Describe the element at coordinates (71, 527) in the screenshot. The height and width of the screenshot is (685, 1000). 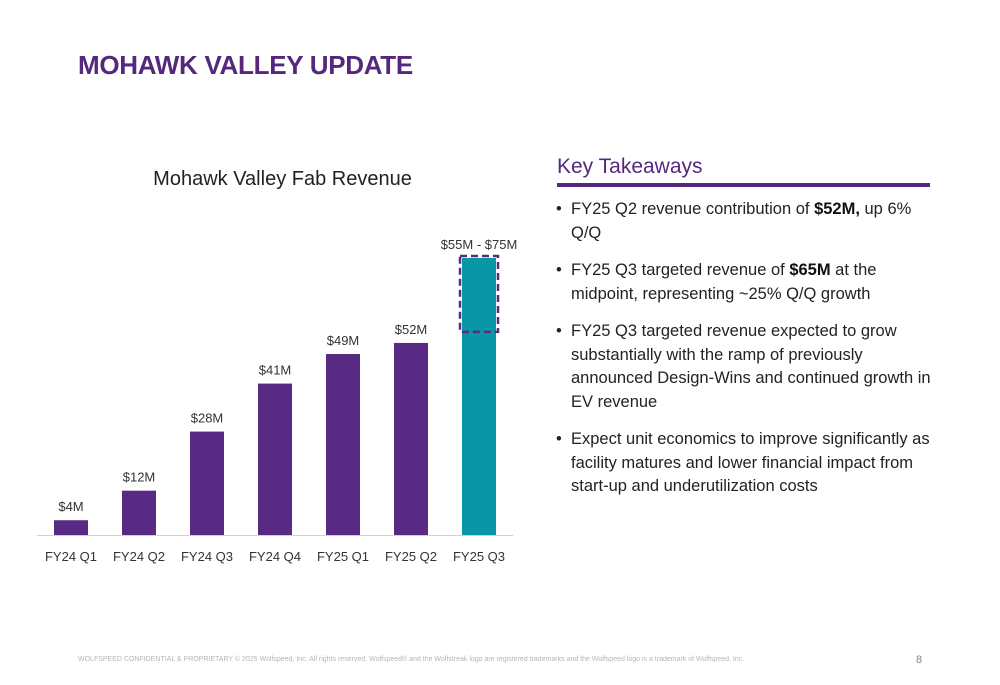
I see `bar-fy24-q1` at that location.